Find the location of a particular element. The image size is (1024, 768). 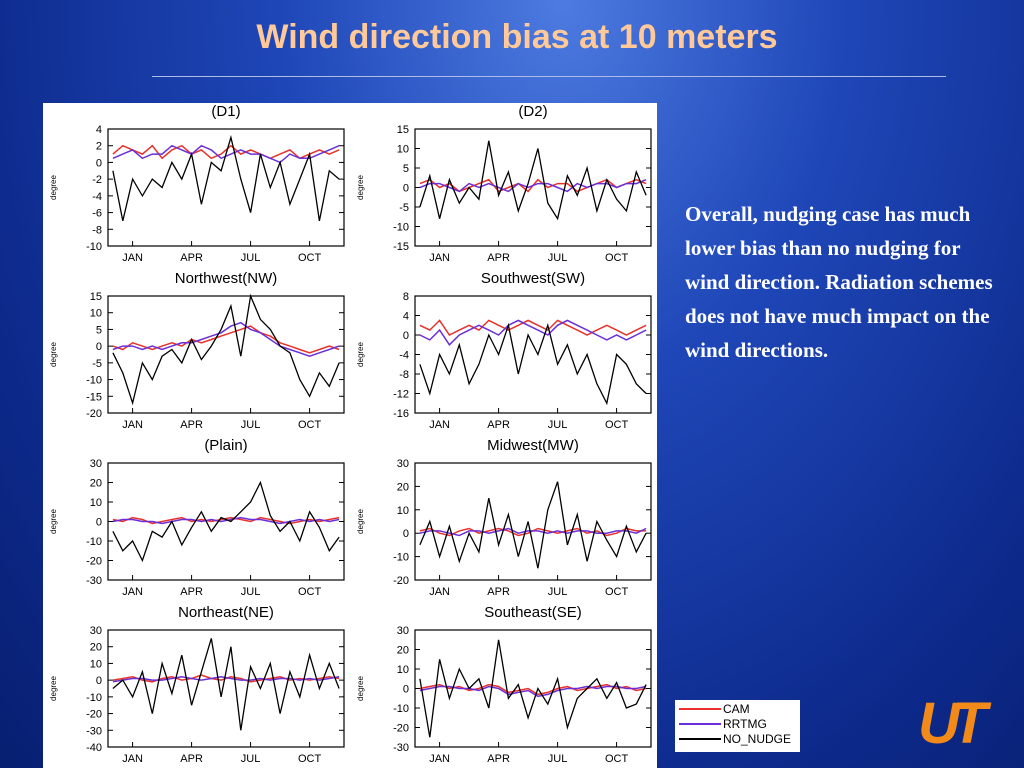

y-tick-label: -15 is located at coordinates (401, 247).